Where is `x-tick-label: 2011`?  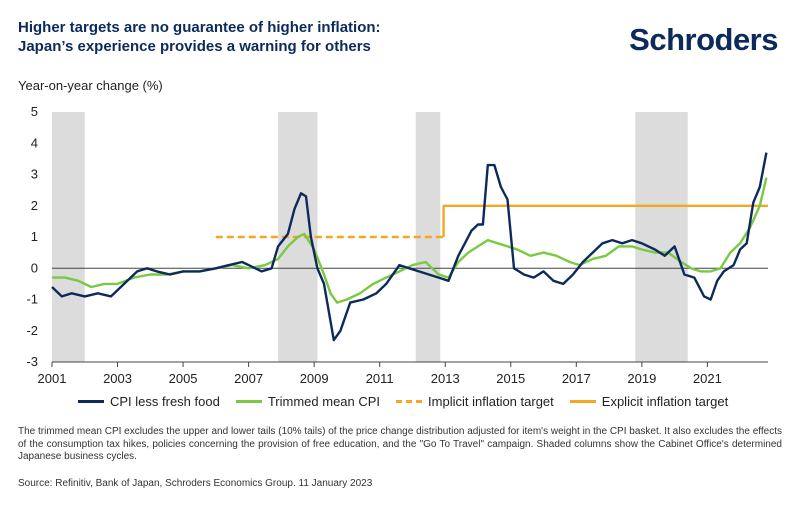
x-tick-label: 2011 is located at coordinates (380, 378).